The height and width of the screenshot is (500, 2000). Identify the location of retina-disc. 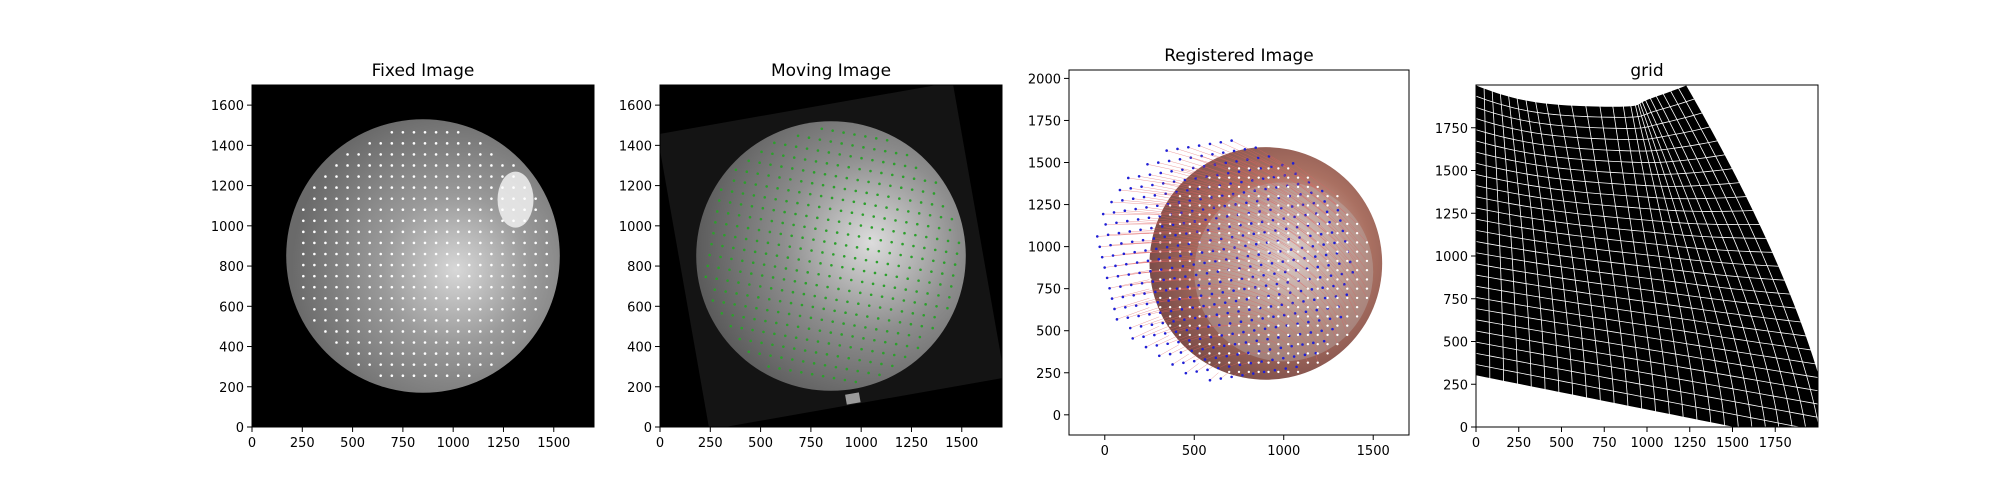
(831, 256).